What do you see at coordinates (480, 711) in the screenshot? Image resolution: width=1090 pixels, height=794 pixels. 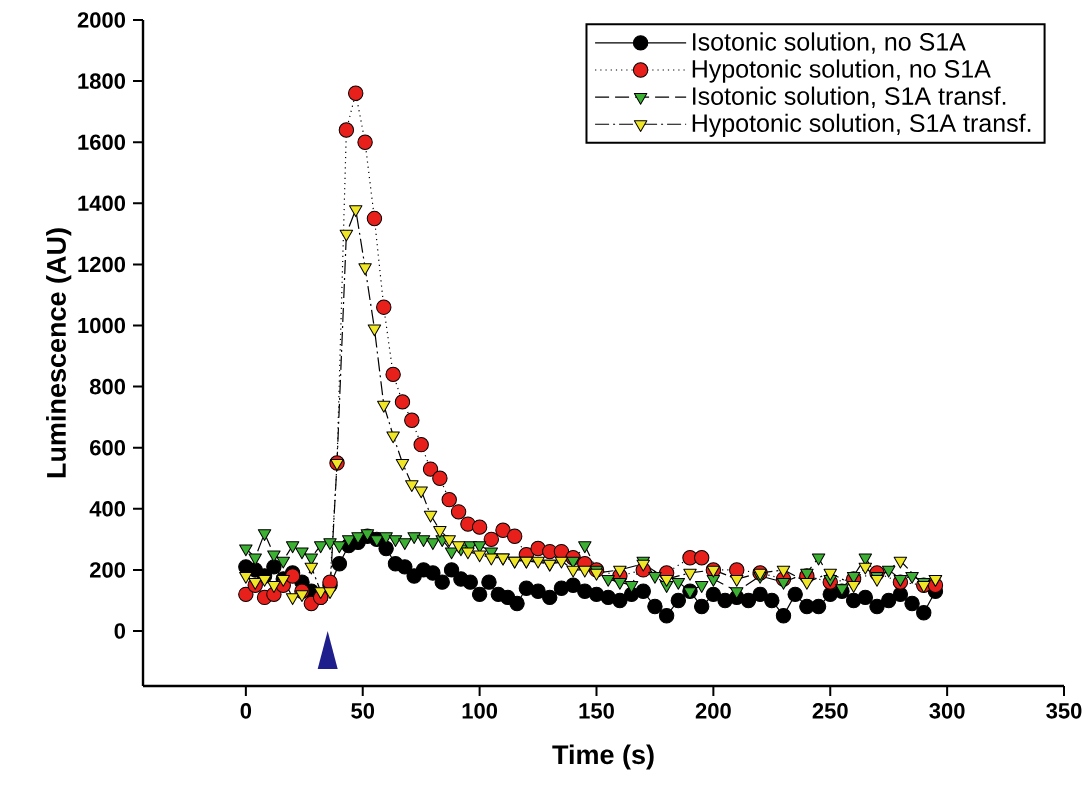 I see `x-tick-label: 100` at bounding box center [480, 711].